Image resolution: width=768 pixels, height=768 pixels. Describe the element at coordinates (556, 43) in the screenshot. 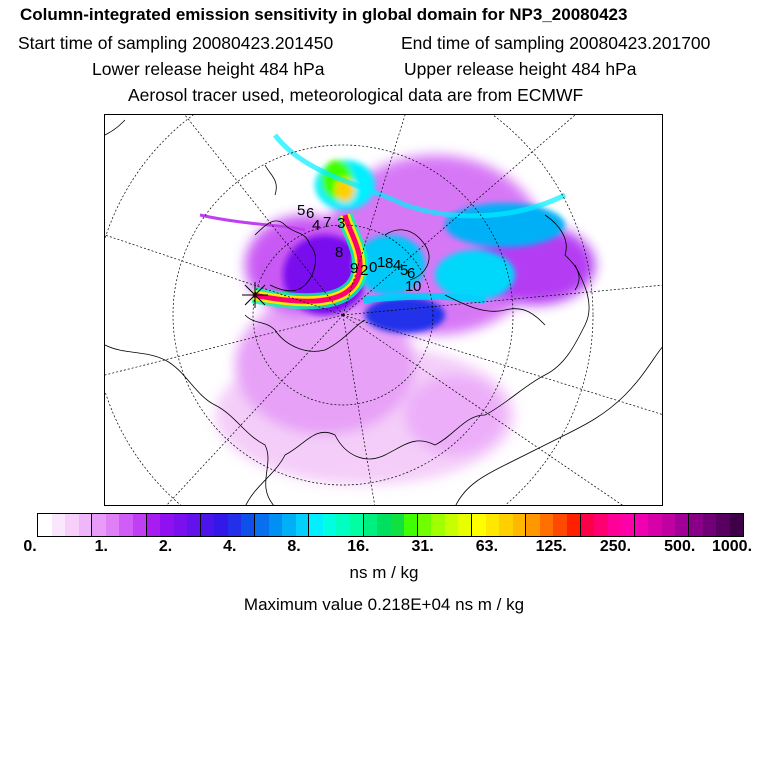

I see `end-time-label: End time of sampling 20080423.201700` at that location.